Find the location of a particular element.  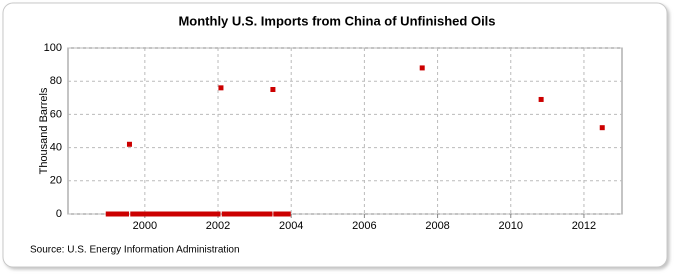

x-tick-label: 2002 is located at coordinates (218, 226).